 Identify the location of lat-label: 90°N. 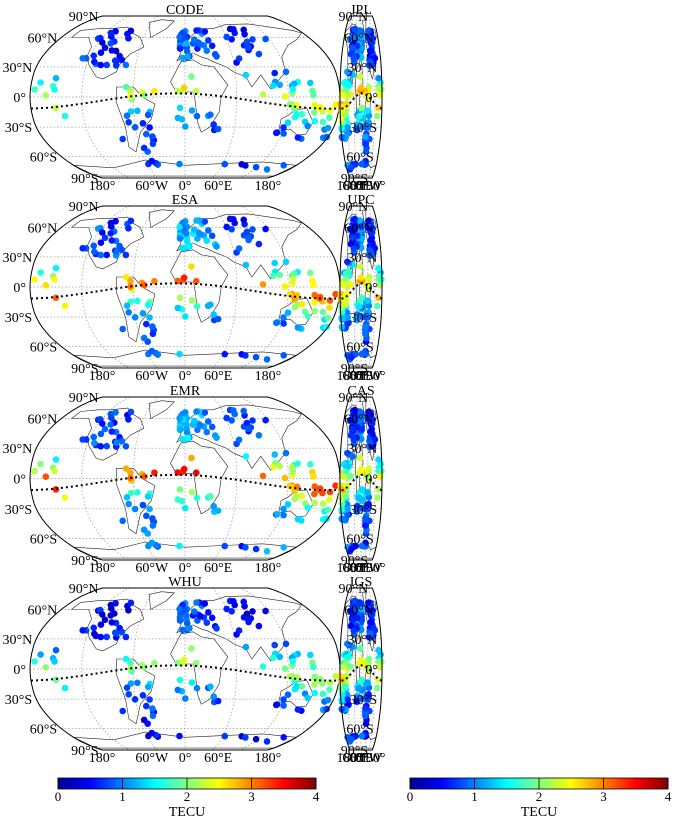
(353, 398).